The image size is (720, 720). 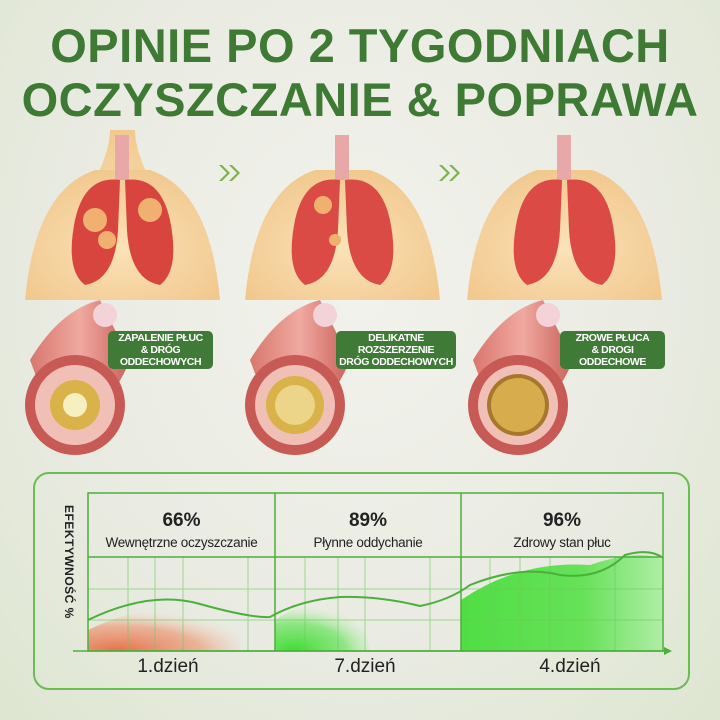 What do you see at coordinates (360, 45) in the screenshot?
I see `title-line-1: OPINIE PO 2 TYGODNIACH` at bounding box center [360, 45].